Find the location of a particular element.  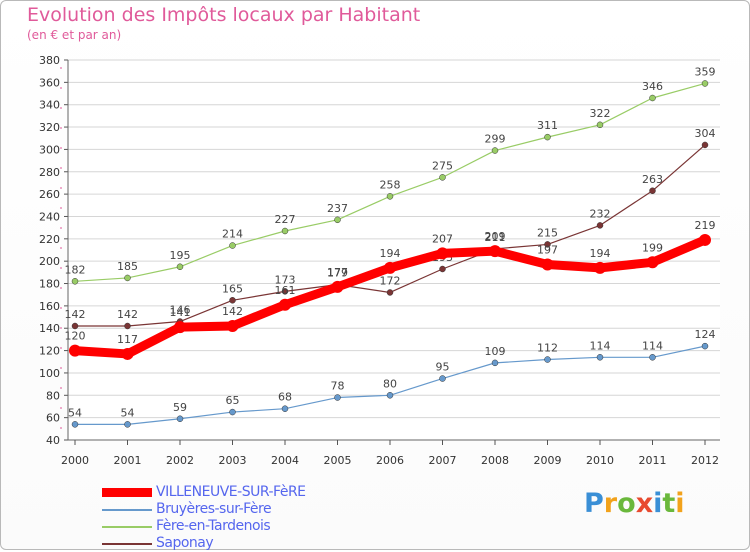

legend-swatch is located at coordinates (127, 543).